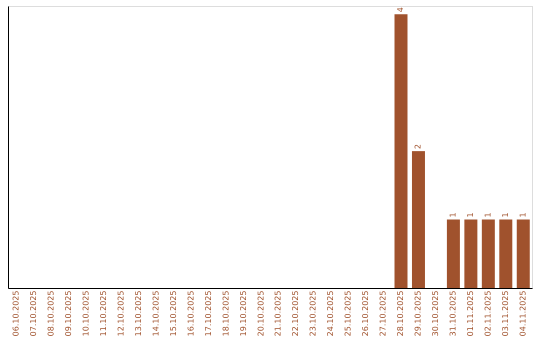  Describe the element at coordinates (86, 313) in the screenshot. I see `x-tick-label: 10.10.2025` at that location.